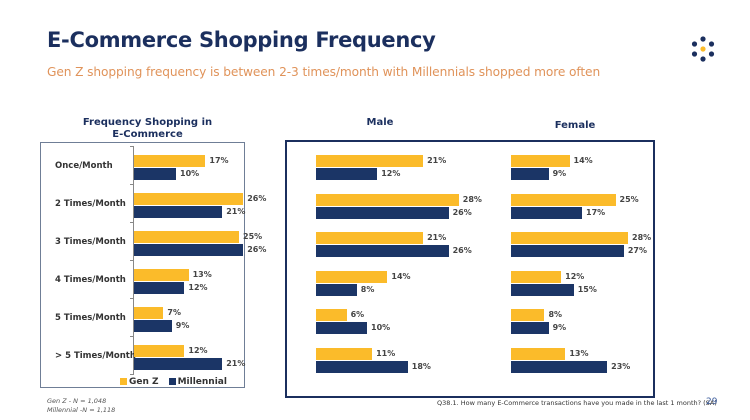  Describe the element at coordinates (380, 122) in the screenshot. I see `chart-title-male: Male` at that location.